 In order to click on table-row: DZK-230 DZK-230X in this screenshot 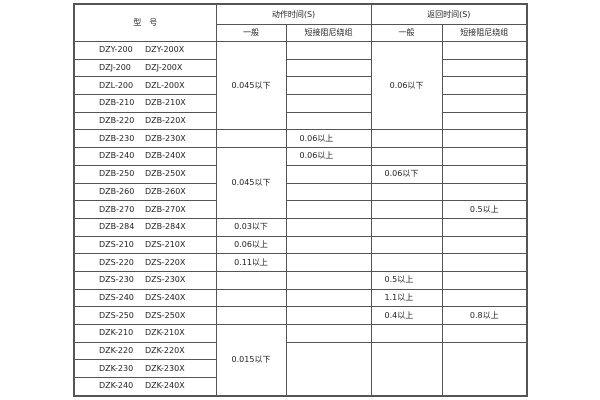, I will do `click(300, 369)`.